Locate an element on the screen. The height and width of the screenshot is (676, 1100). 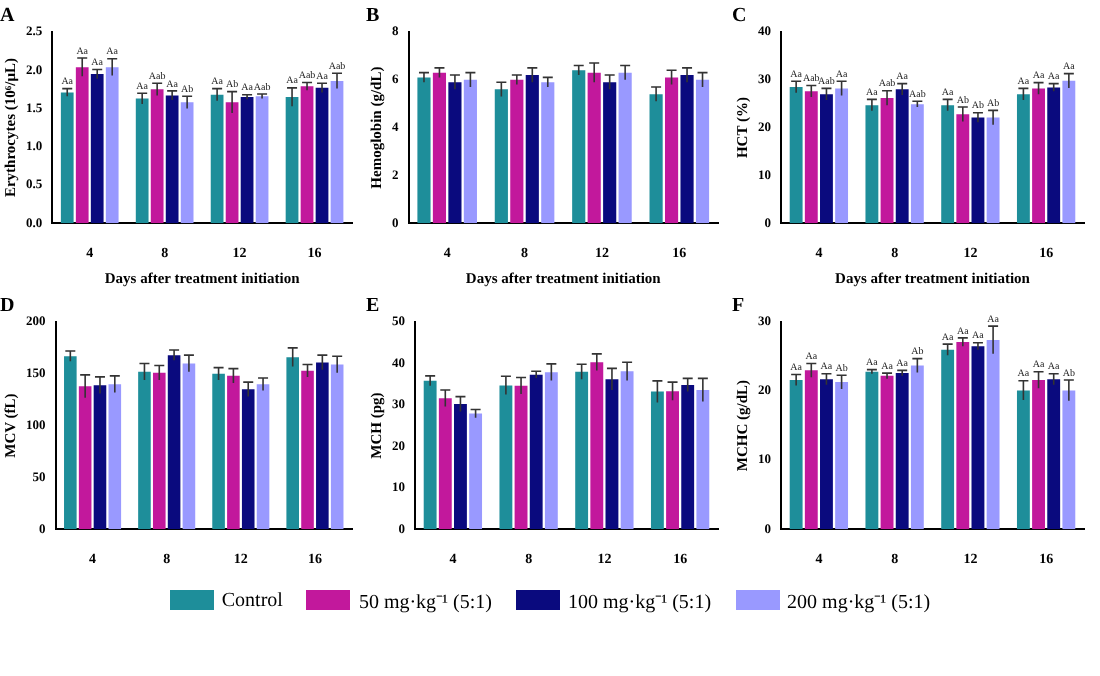
chart-title: C is located at coordinates (739, 16).